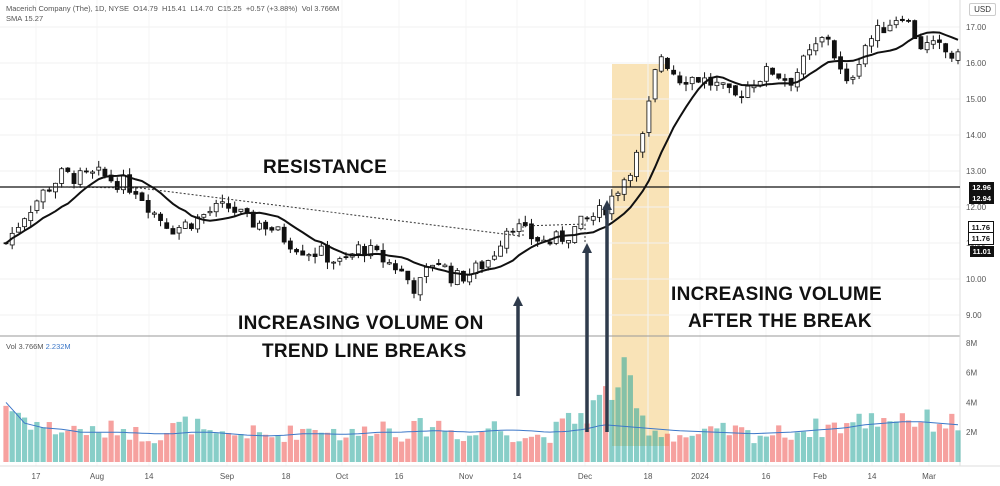 The image size is (1000, 486). I want to click on vol-tick-label: 6M, so click(971, 373).